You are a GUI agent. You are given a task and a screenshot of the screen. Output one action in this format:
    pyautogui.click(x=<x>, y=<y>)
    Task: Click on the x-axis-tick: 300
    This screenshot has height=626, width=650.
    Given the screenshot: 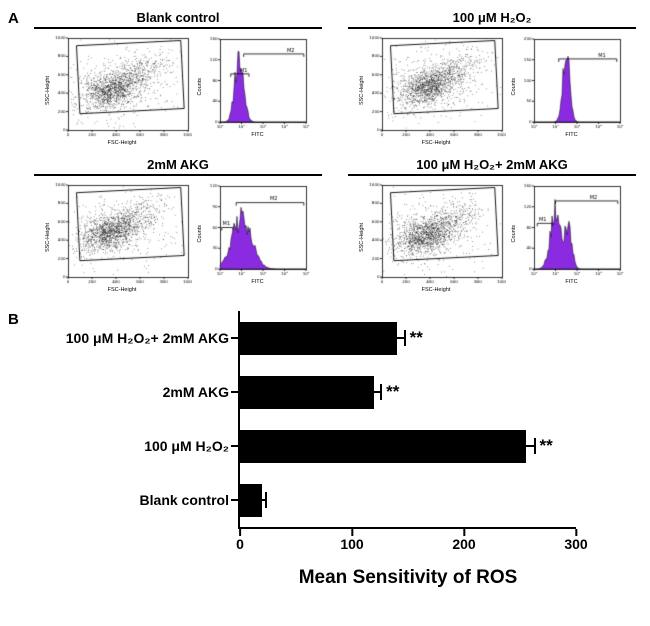 What is the action you would take?
    pyautogui.click(x=576, y=540)
    